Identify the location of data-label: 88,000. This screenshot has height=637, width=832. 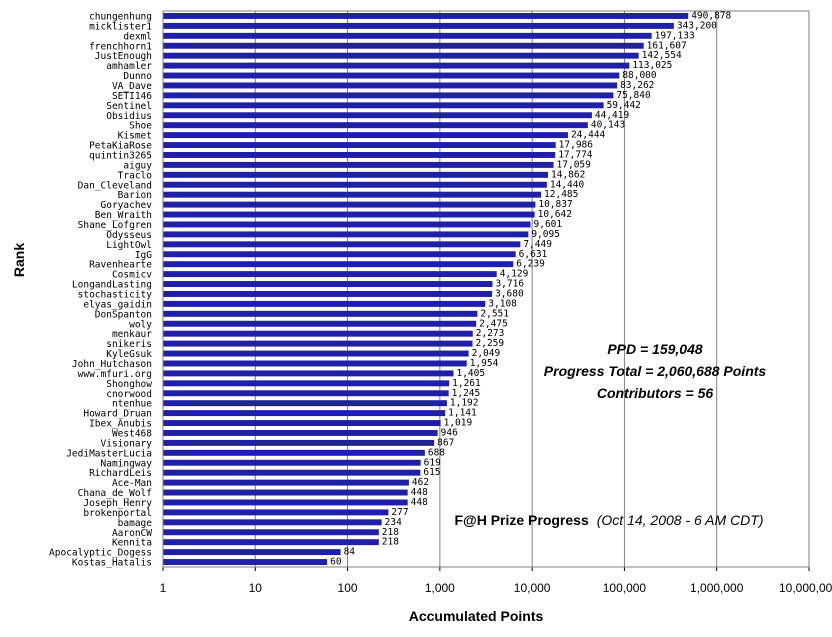
(639, 75).